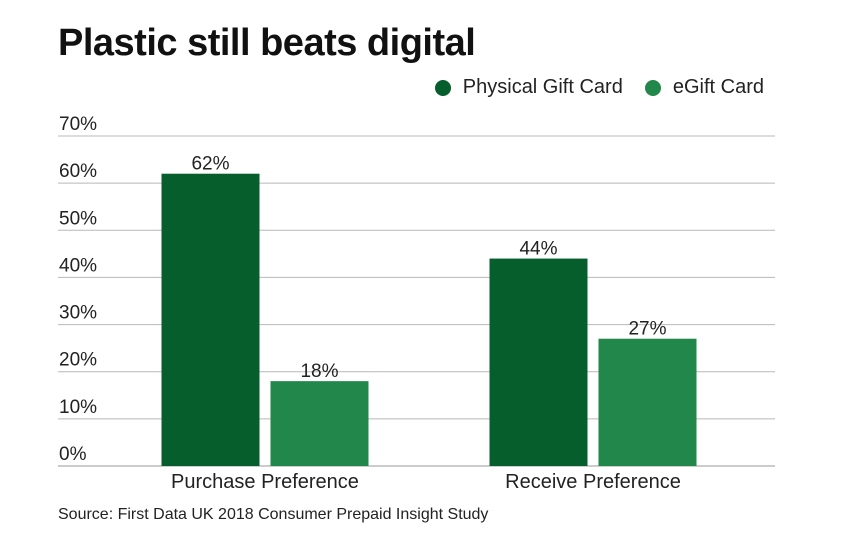  What do you see at coordinates (210, 164) in the screenshot?
I see `bar-value-label: 62%` at bounding box center [210, 164].